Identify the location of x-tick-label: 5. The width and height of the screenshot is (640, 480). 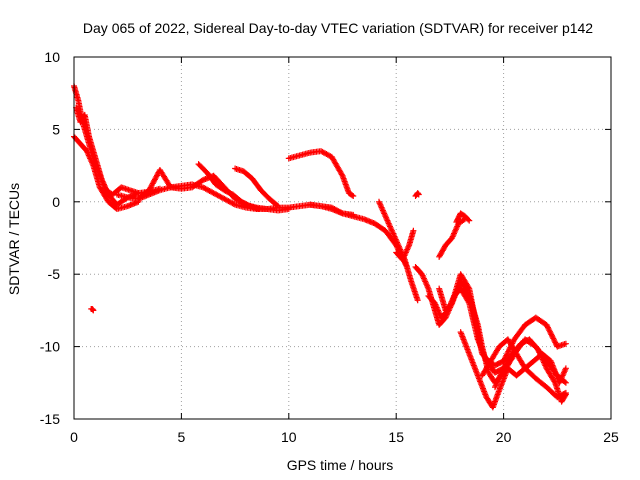
(182, 437).